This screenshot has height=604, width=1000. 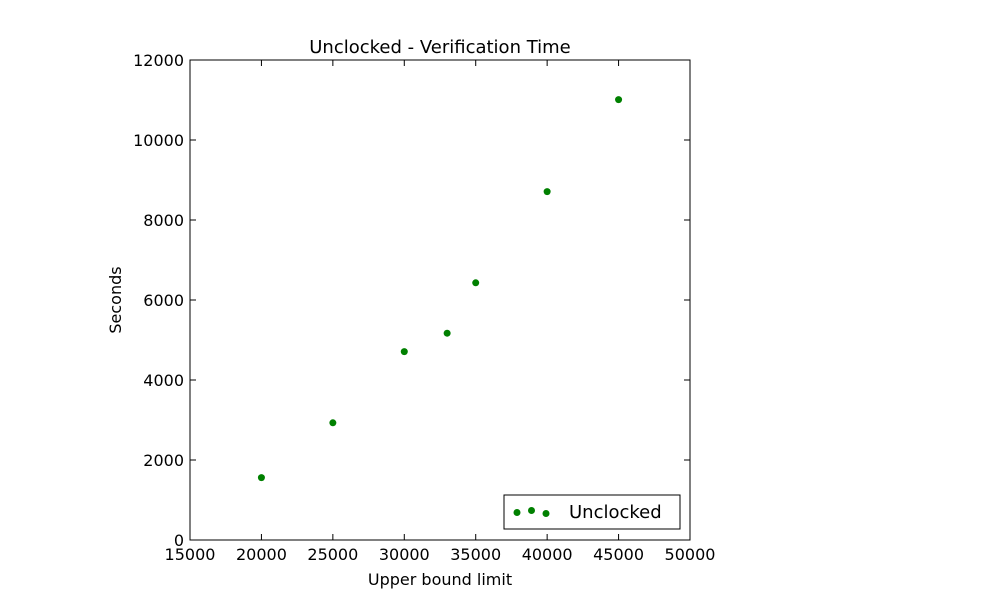 I want to click on legend: Unclocked, so click(x=592, y=512).